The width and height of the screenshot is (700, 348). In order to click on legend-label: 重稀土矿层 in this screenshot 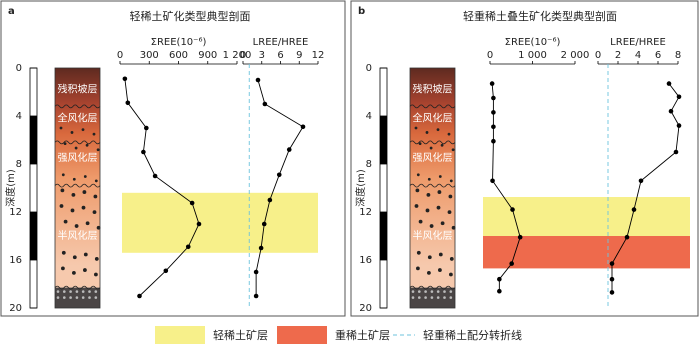, I will do `click(362, 335)`.